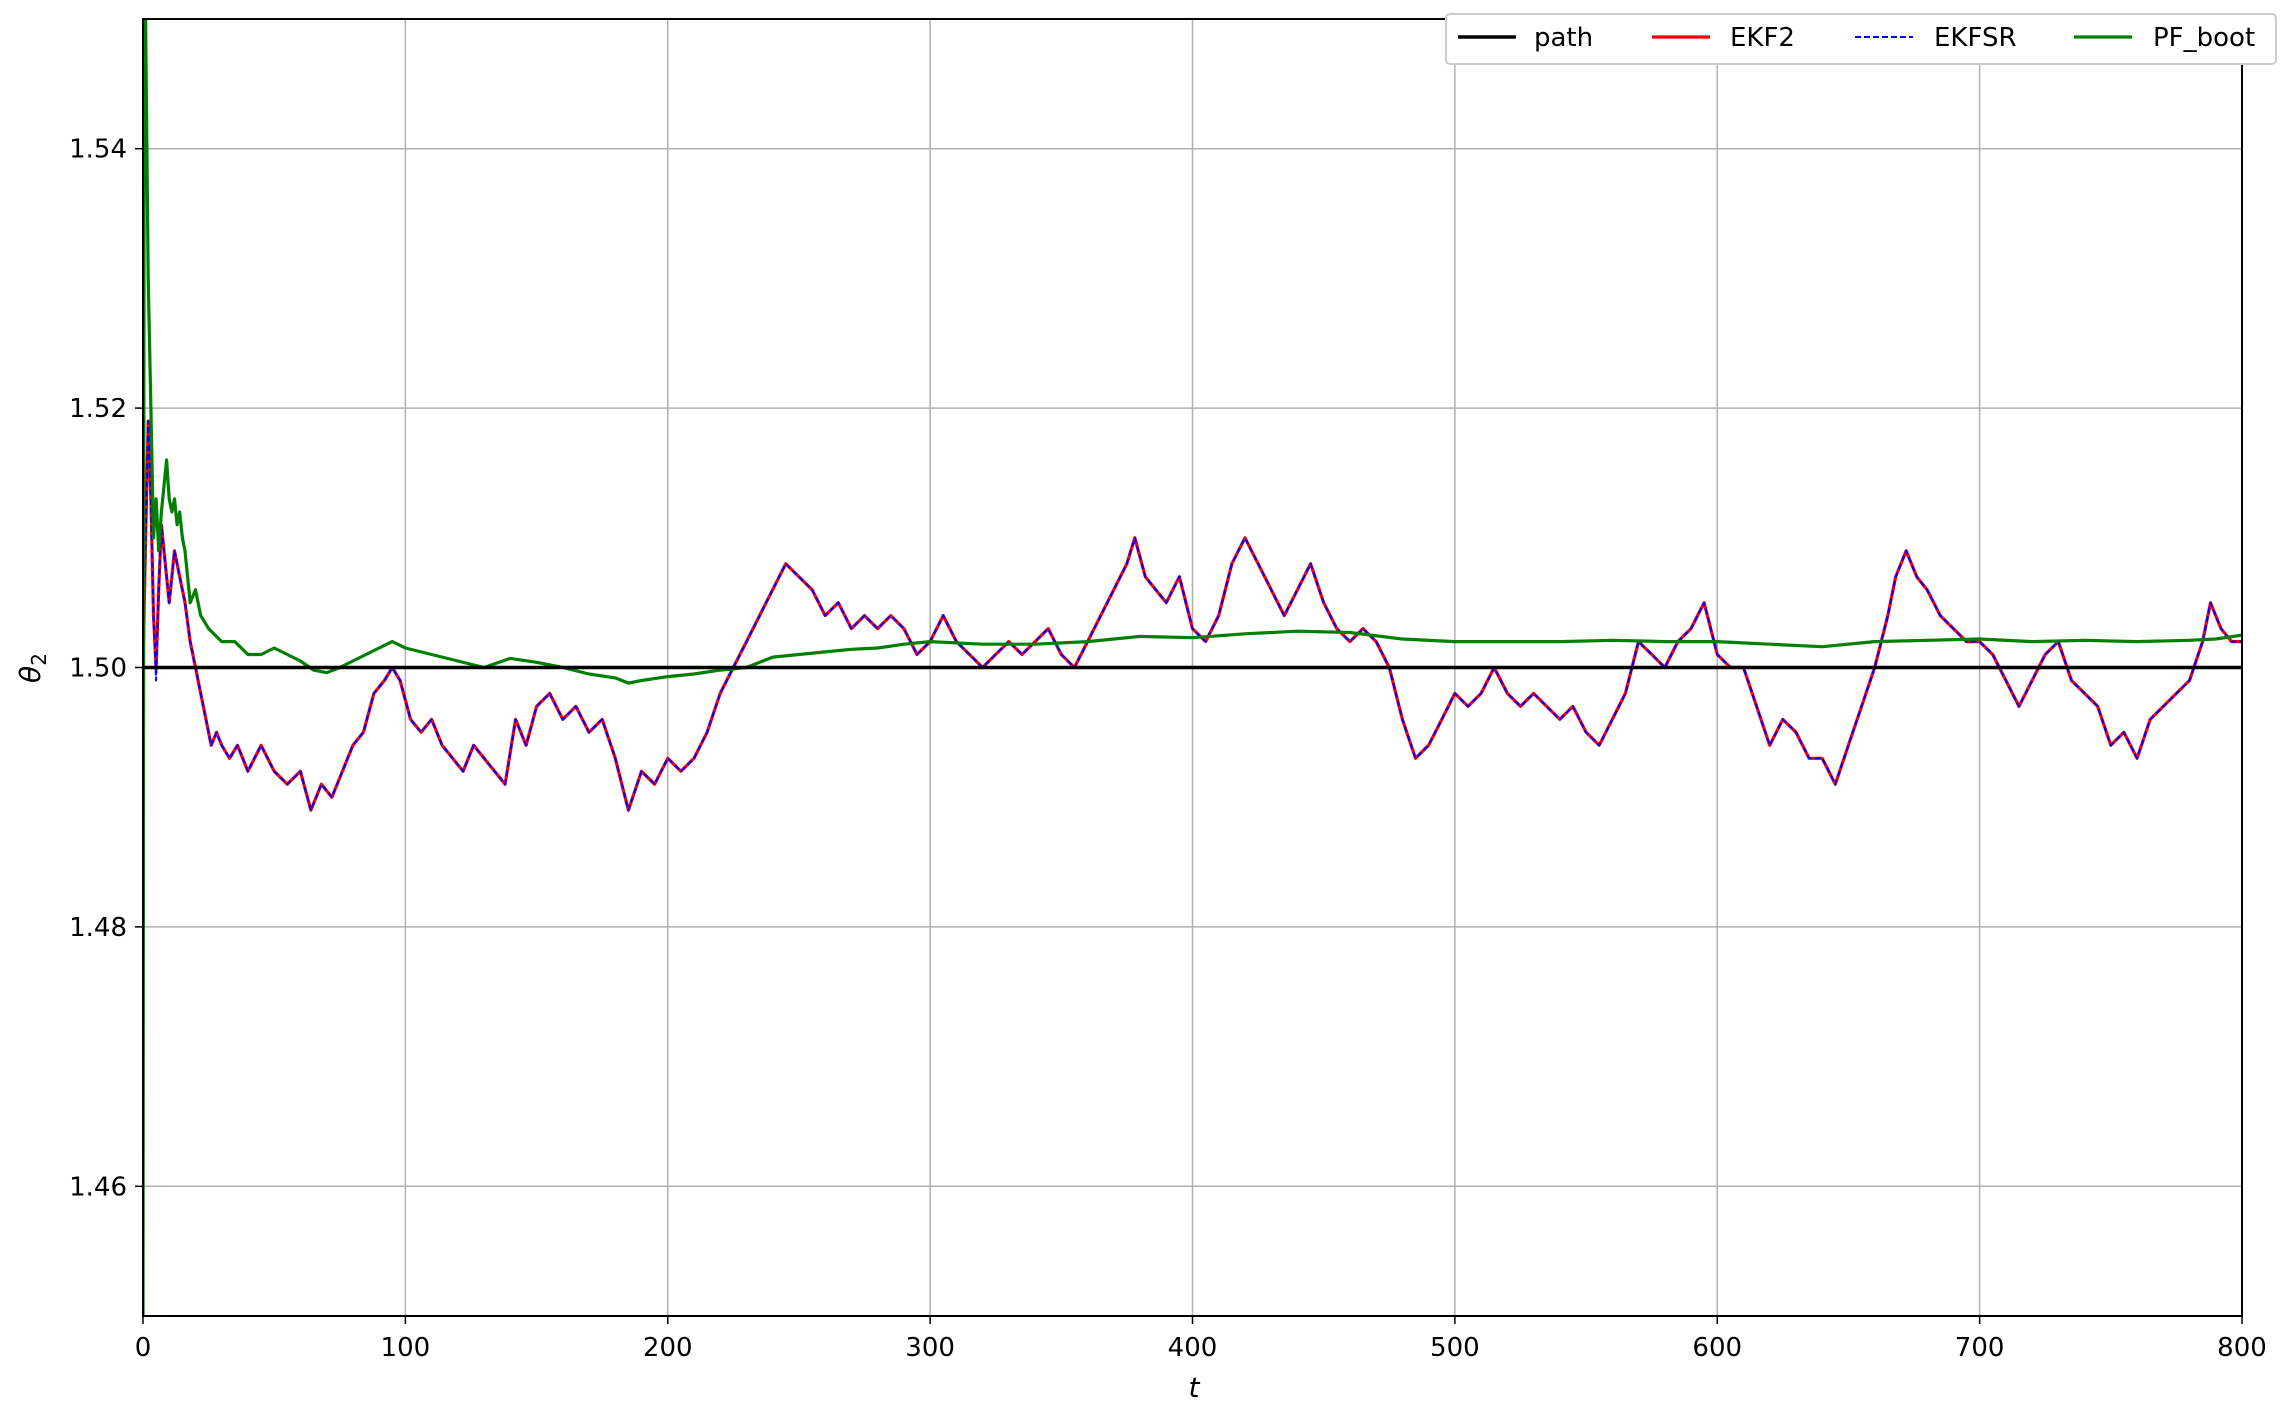 This screenshot has width=2288, height=1423. What do you see at coordinates (1563, 38) in the screenshot?
I see `legend-label-path: path` at bounding box center [1563, 38].